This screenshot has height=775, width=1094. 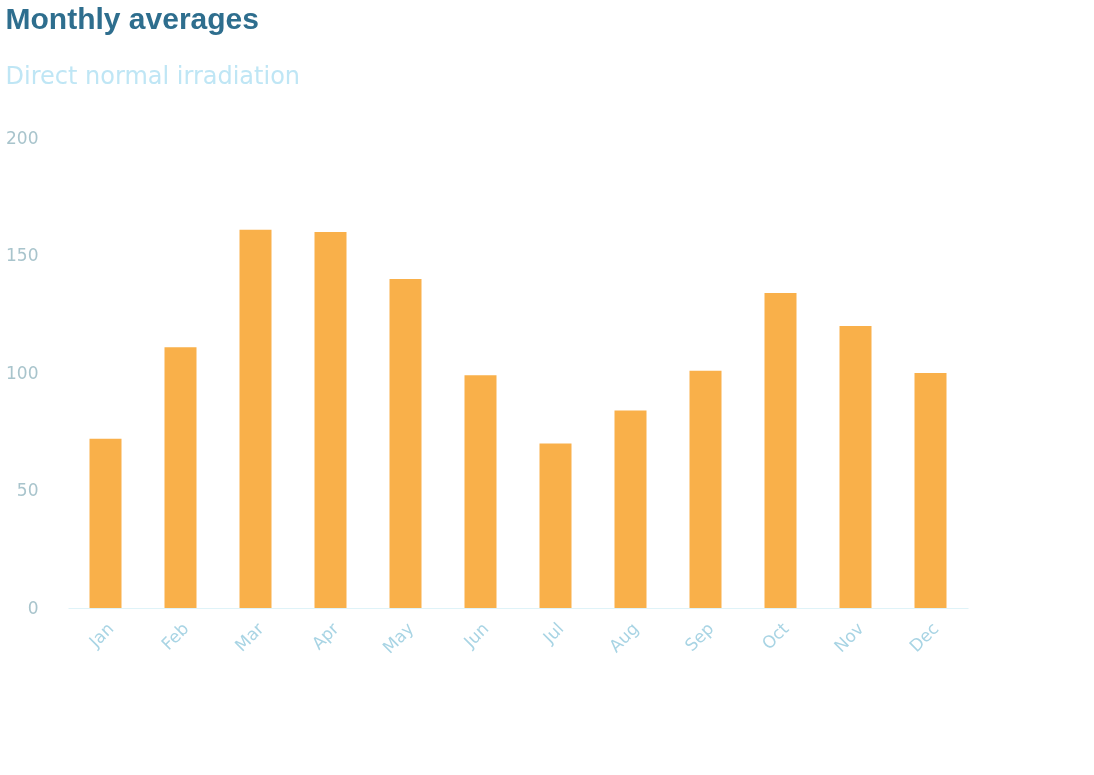 I want to click on x-tick-label: Mar, so click(x=249, y=637).